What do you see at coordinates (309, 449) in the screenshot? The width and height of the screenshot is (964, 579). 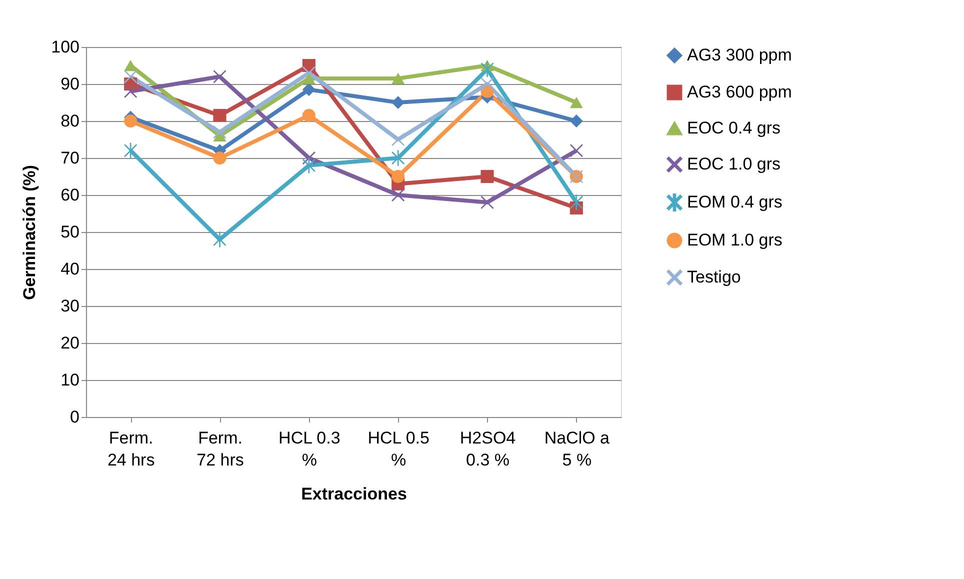 I see `x-tick-label: HCL 0.3 %` at bounding box center [309, 449].